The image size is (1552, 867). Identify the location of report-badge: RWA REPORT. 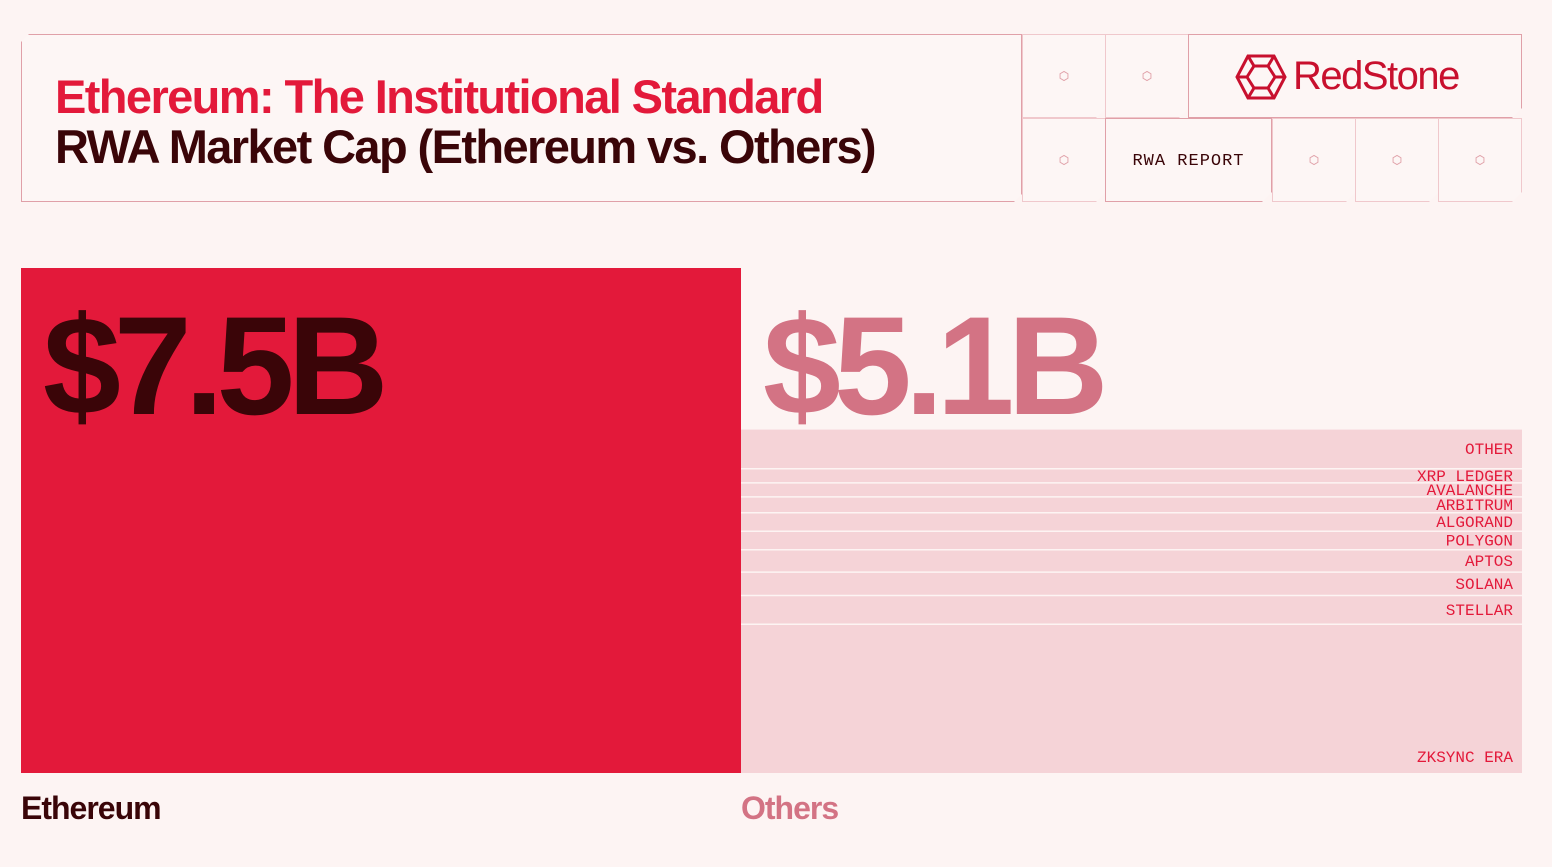
(1188, 160).